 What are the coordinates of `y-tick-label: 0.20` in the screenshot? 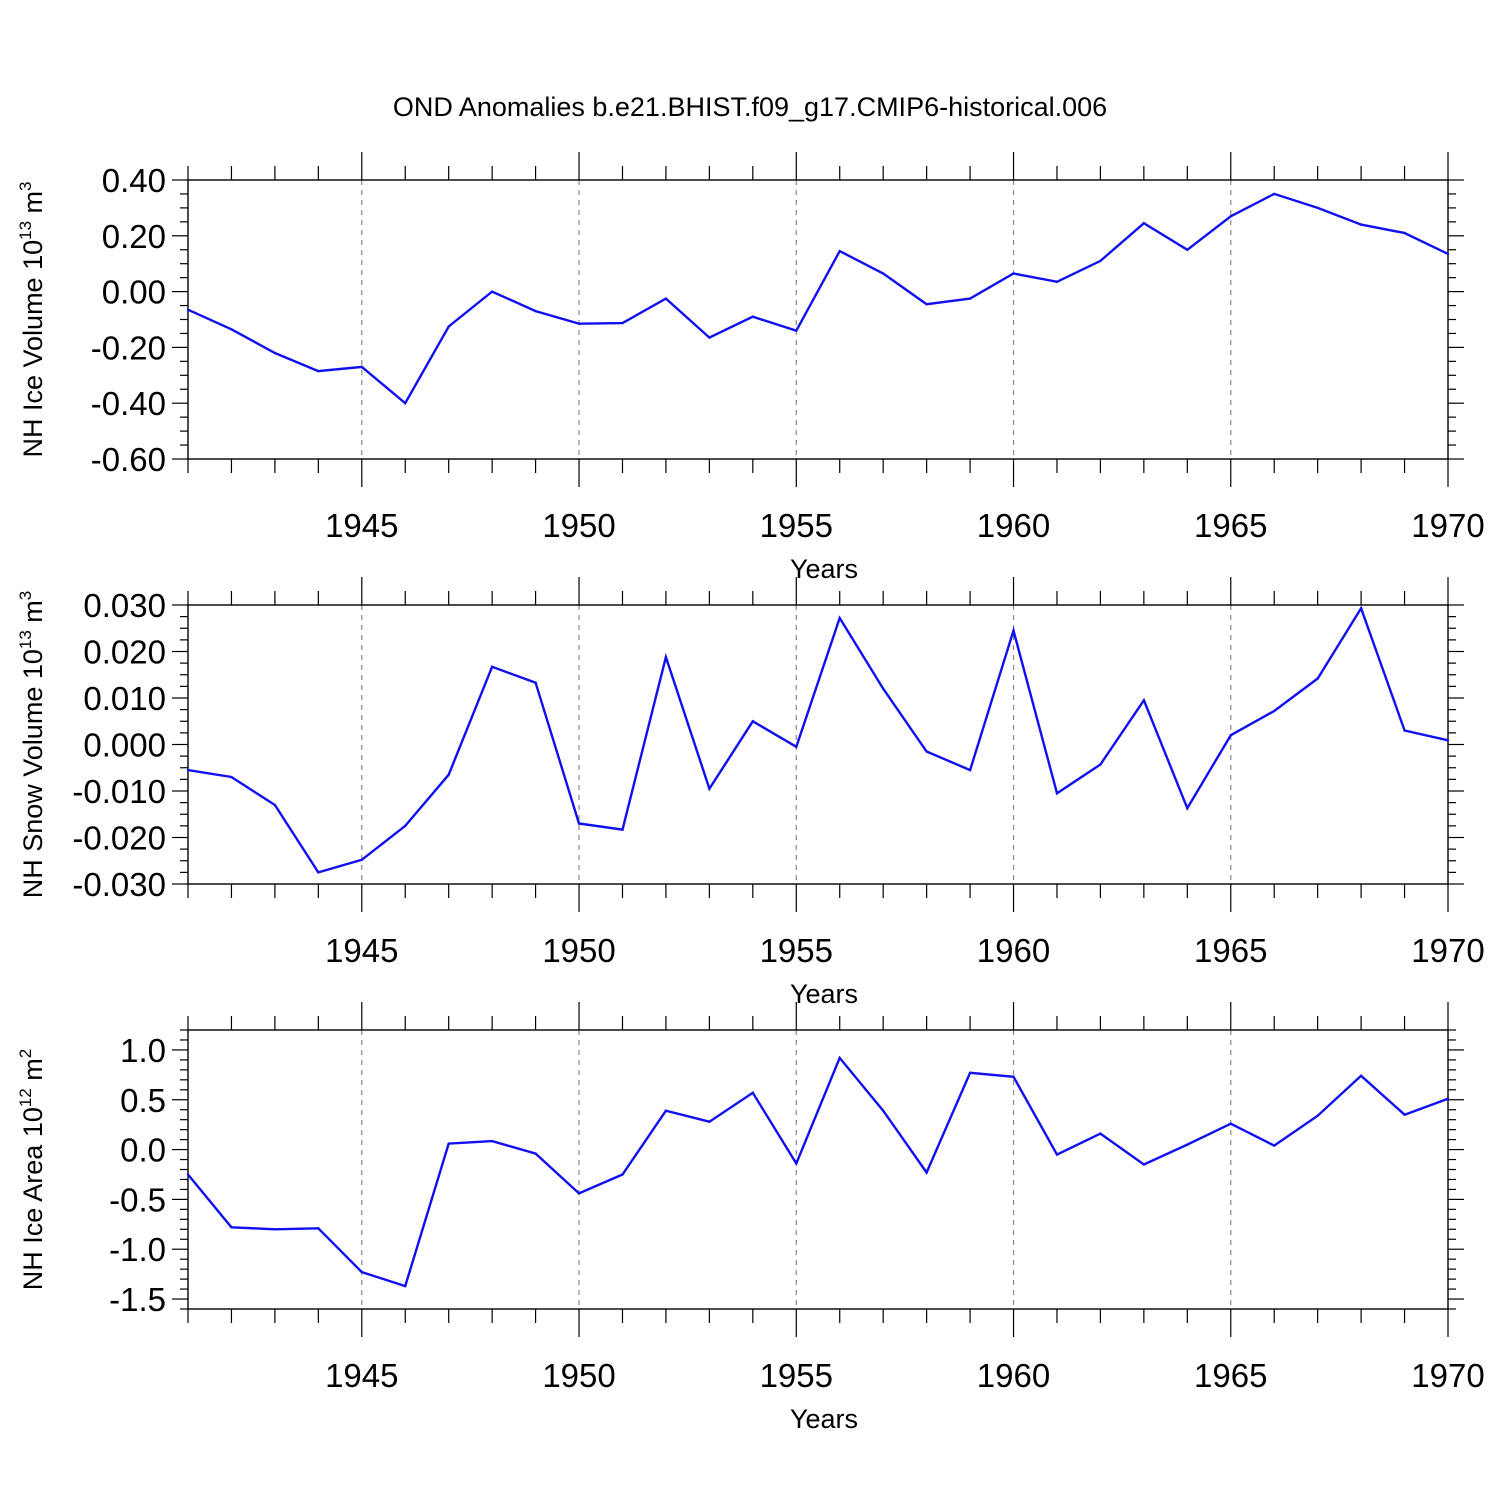 It's located at (134, 236).